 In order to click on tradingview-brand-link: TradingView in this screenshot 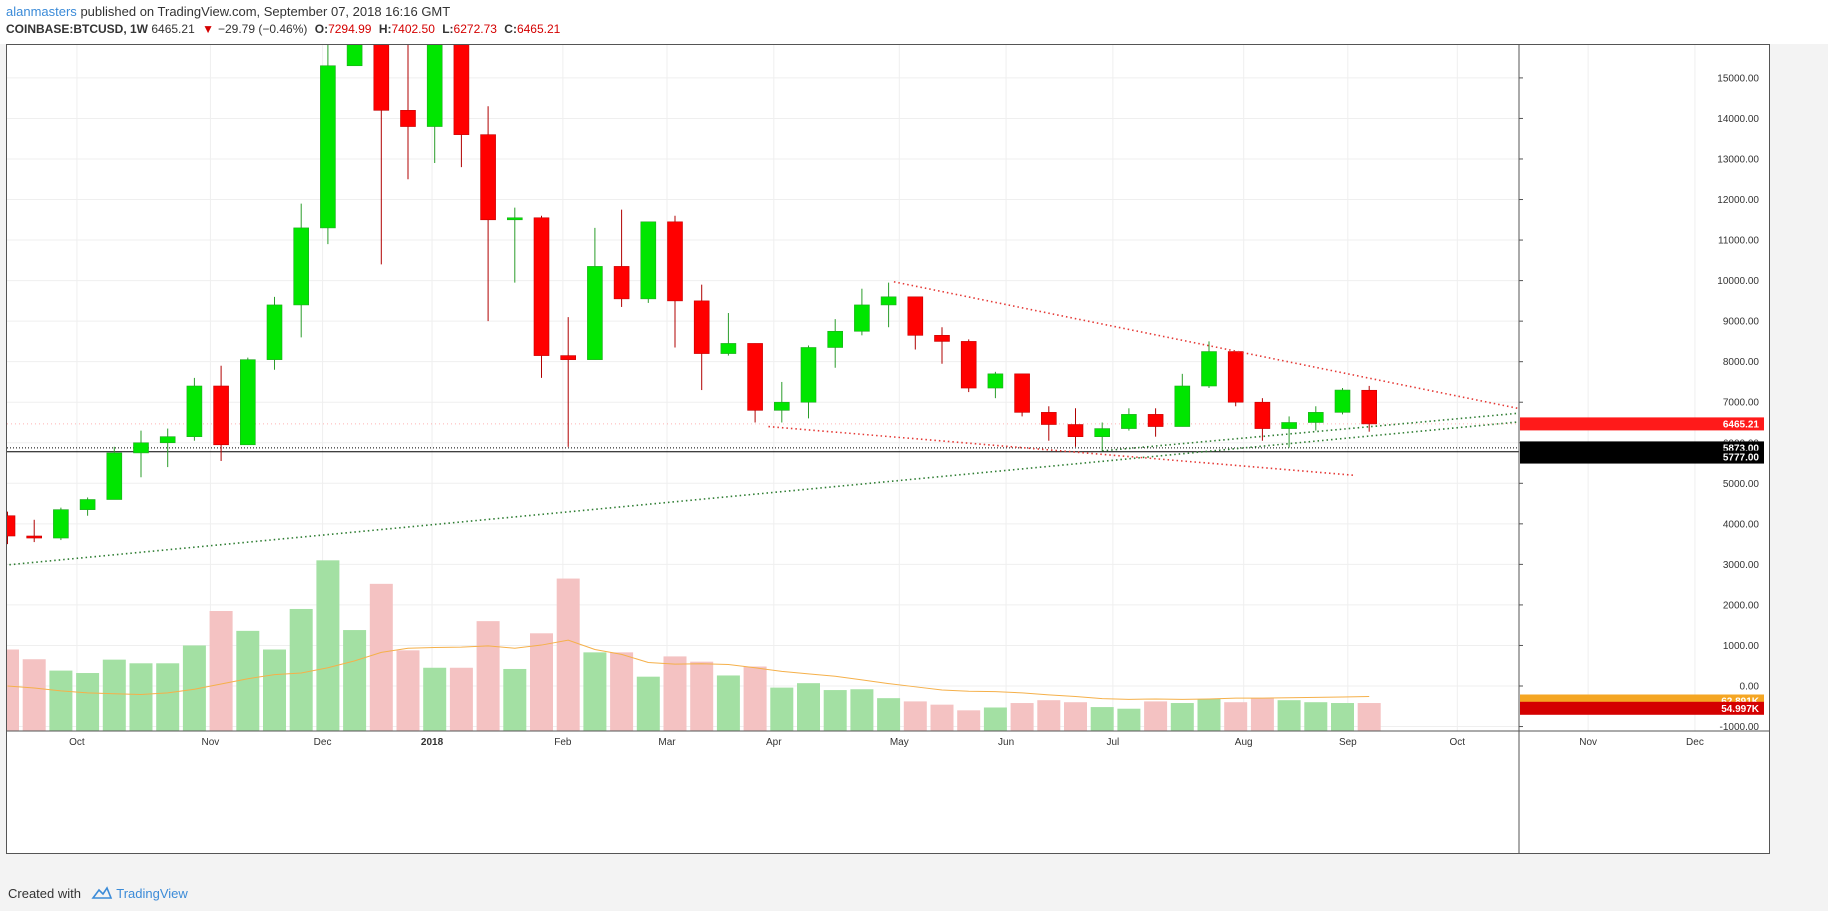, I will do `click(152, 893)`.